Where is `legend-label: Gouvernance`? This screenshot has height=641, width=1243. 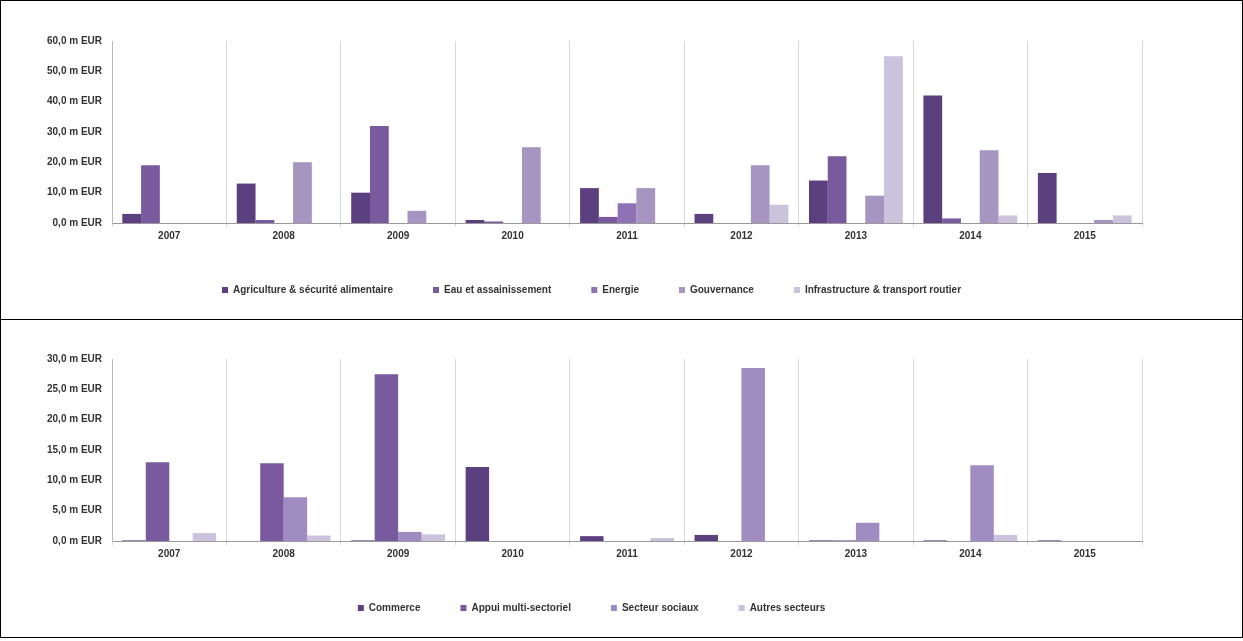
legend-label: Gouvernance is located at coordinates (722, 289).